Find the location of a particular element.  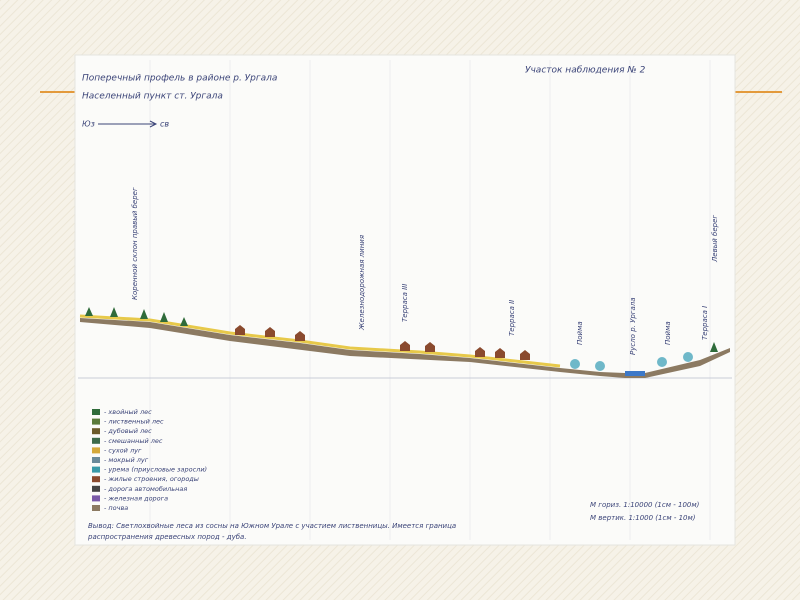

river is located at coordinates (635, 373).